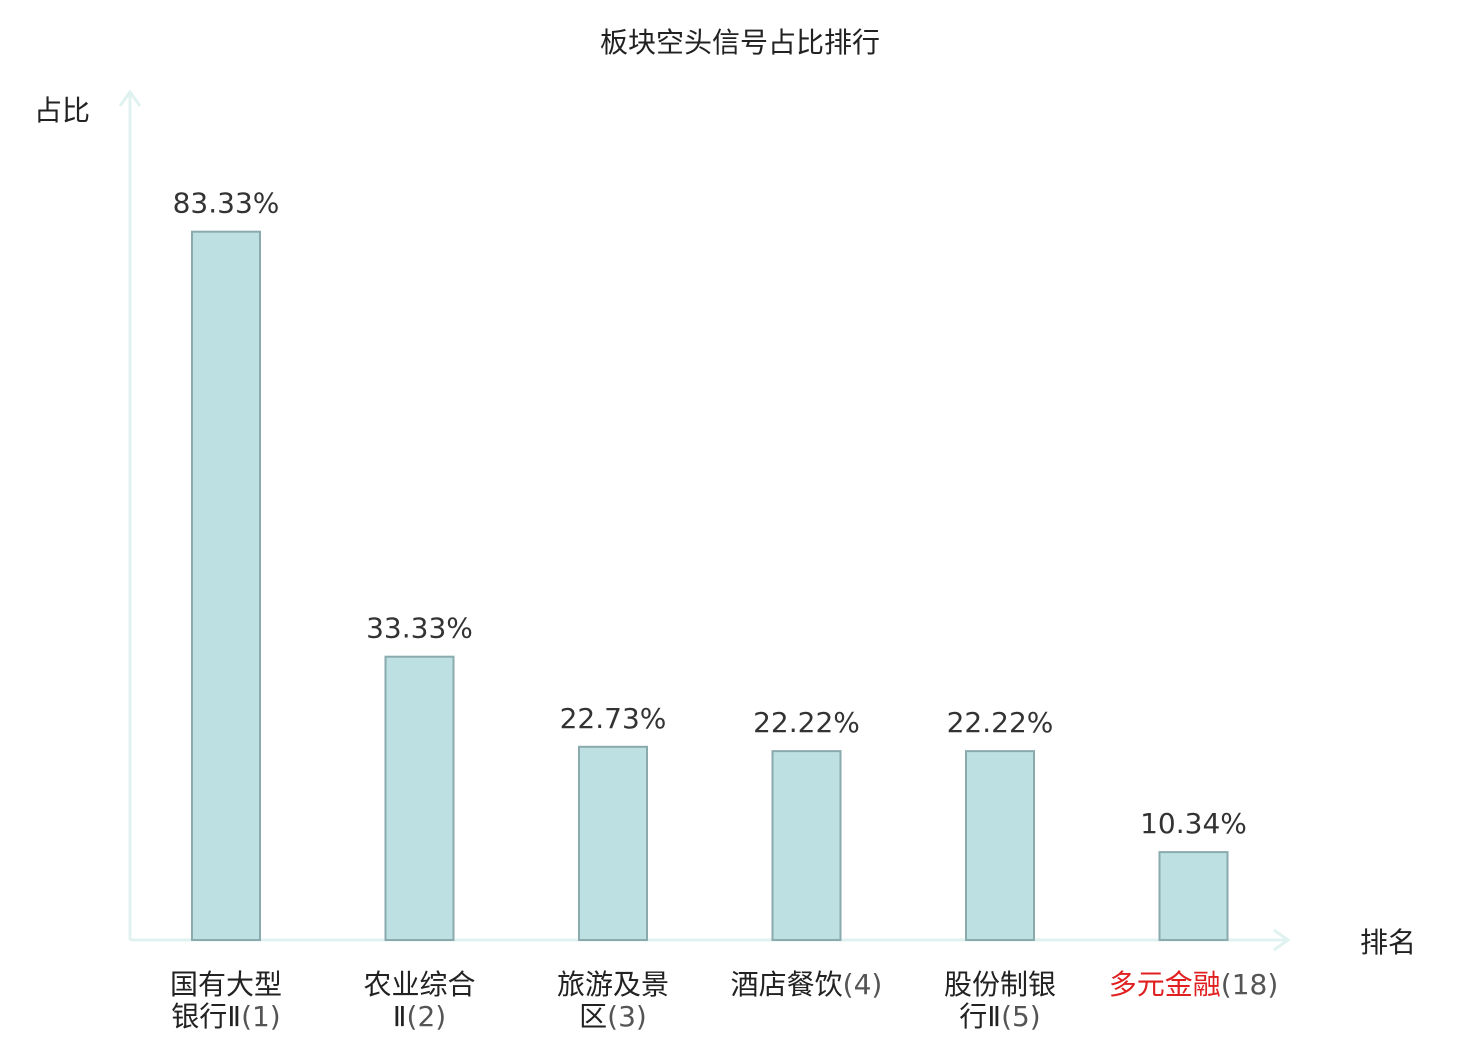  What do you see at coordinates (807, 984) in the screenshot?
I see `x-tick-label: 酒店餐饮(4)` at bounding box center [807, 984].